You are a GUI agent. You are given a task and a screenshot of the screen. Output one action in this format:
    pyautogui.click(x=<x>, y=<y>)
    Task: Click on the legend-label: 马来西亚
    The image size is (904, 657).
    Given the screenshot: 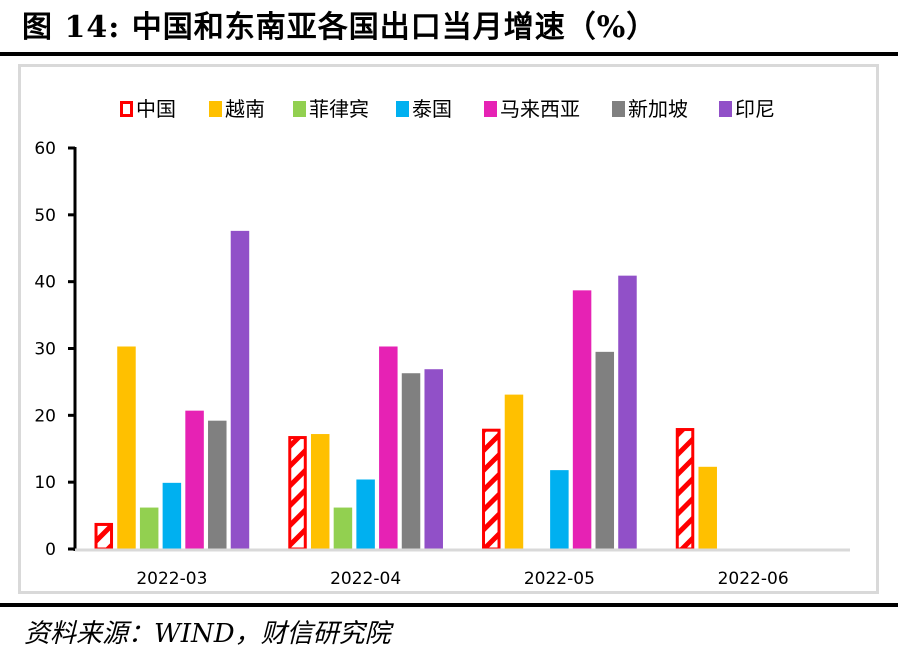 What is the action you would take?
    pyautogui.click(x=540, y=109)
    